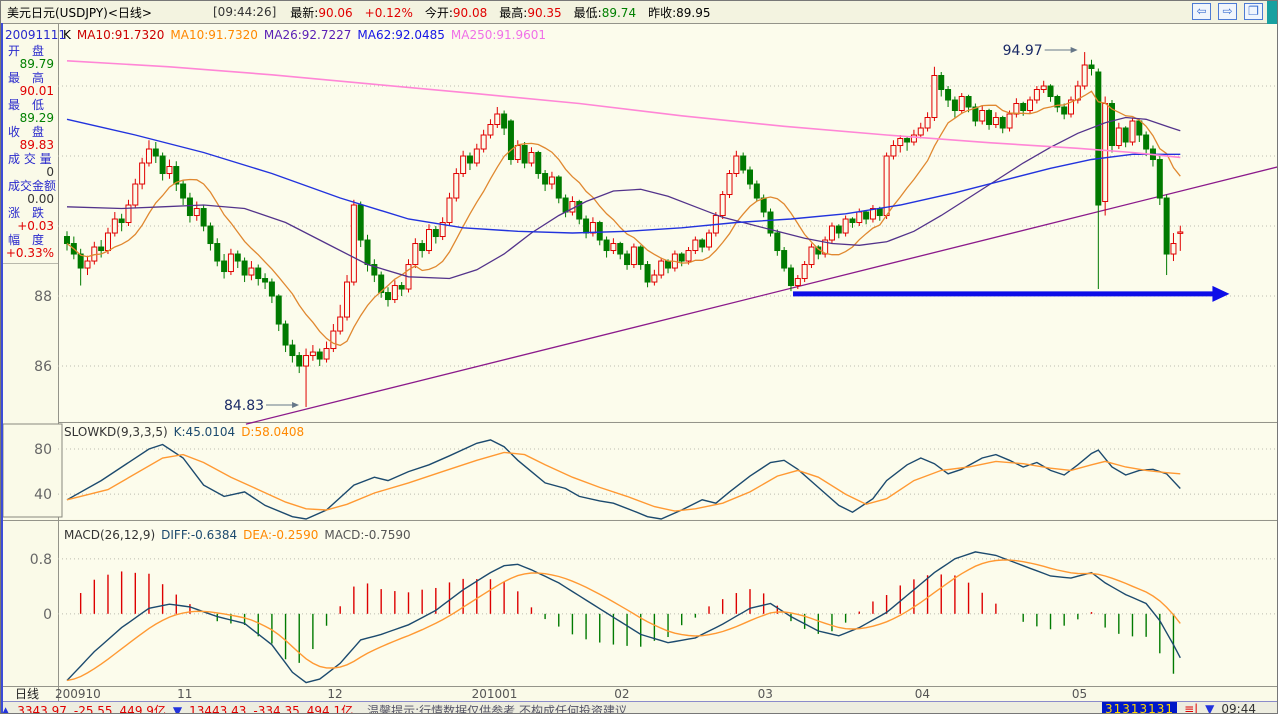  What do you see at coordinates (36, 91) in the screenshot?
I see `sidebar-field-value: 90.01` at bounding box center [36, 91].